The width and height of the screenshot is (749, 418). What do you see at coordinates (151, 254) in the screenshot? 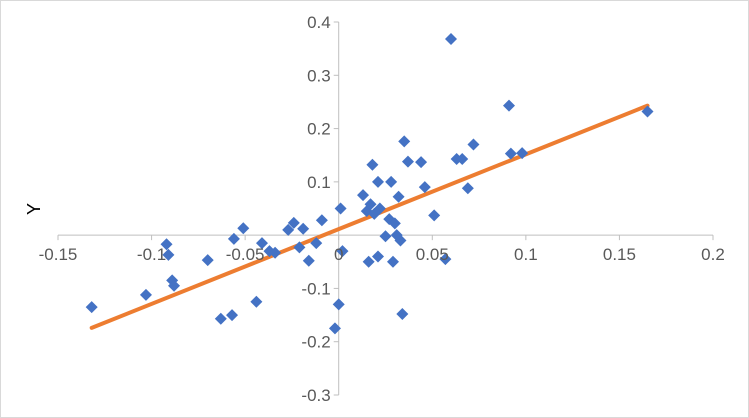
I see `x-tick-label: -0.1` at bounding box center [151, 254].